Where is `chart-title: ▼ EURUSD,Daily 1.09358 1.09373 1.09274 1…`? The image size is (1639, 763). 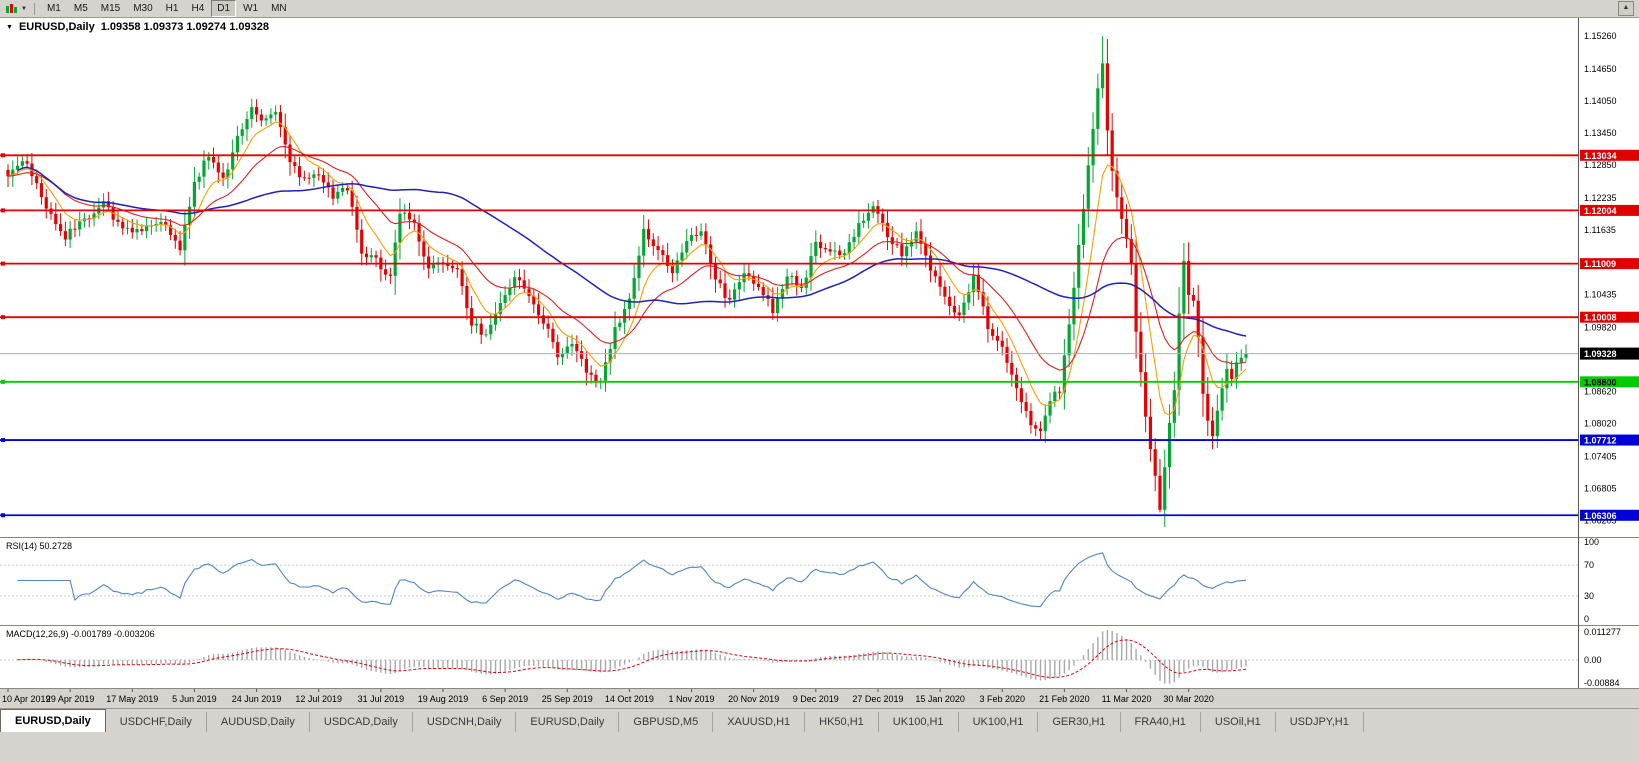
chart-title: ▼ EURUSD,Daily 1.09358 1.09373 1.09274 1… is located at coordinates (137, 27).